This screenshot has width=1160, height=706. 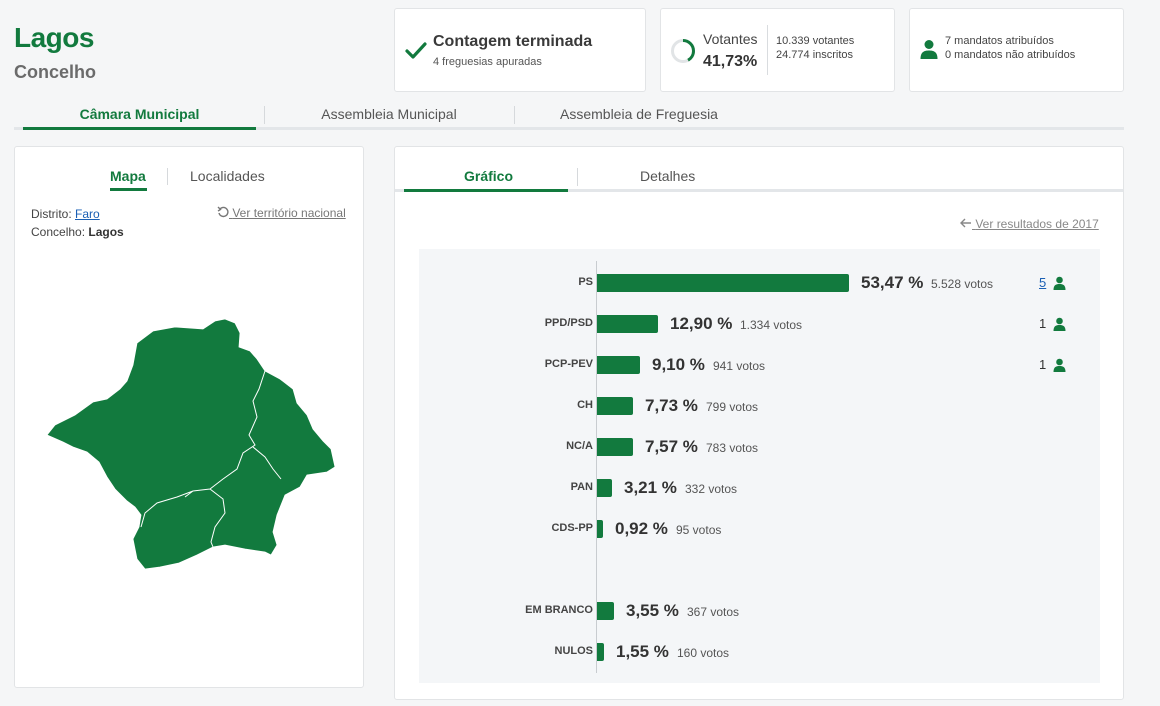 What do you see at coordinates (416, 50) in the screenshot?
I see `check-icon` at bounding box center [416, 50].